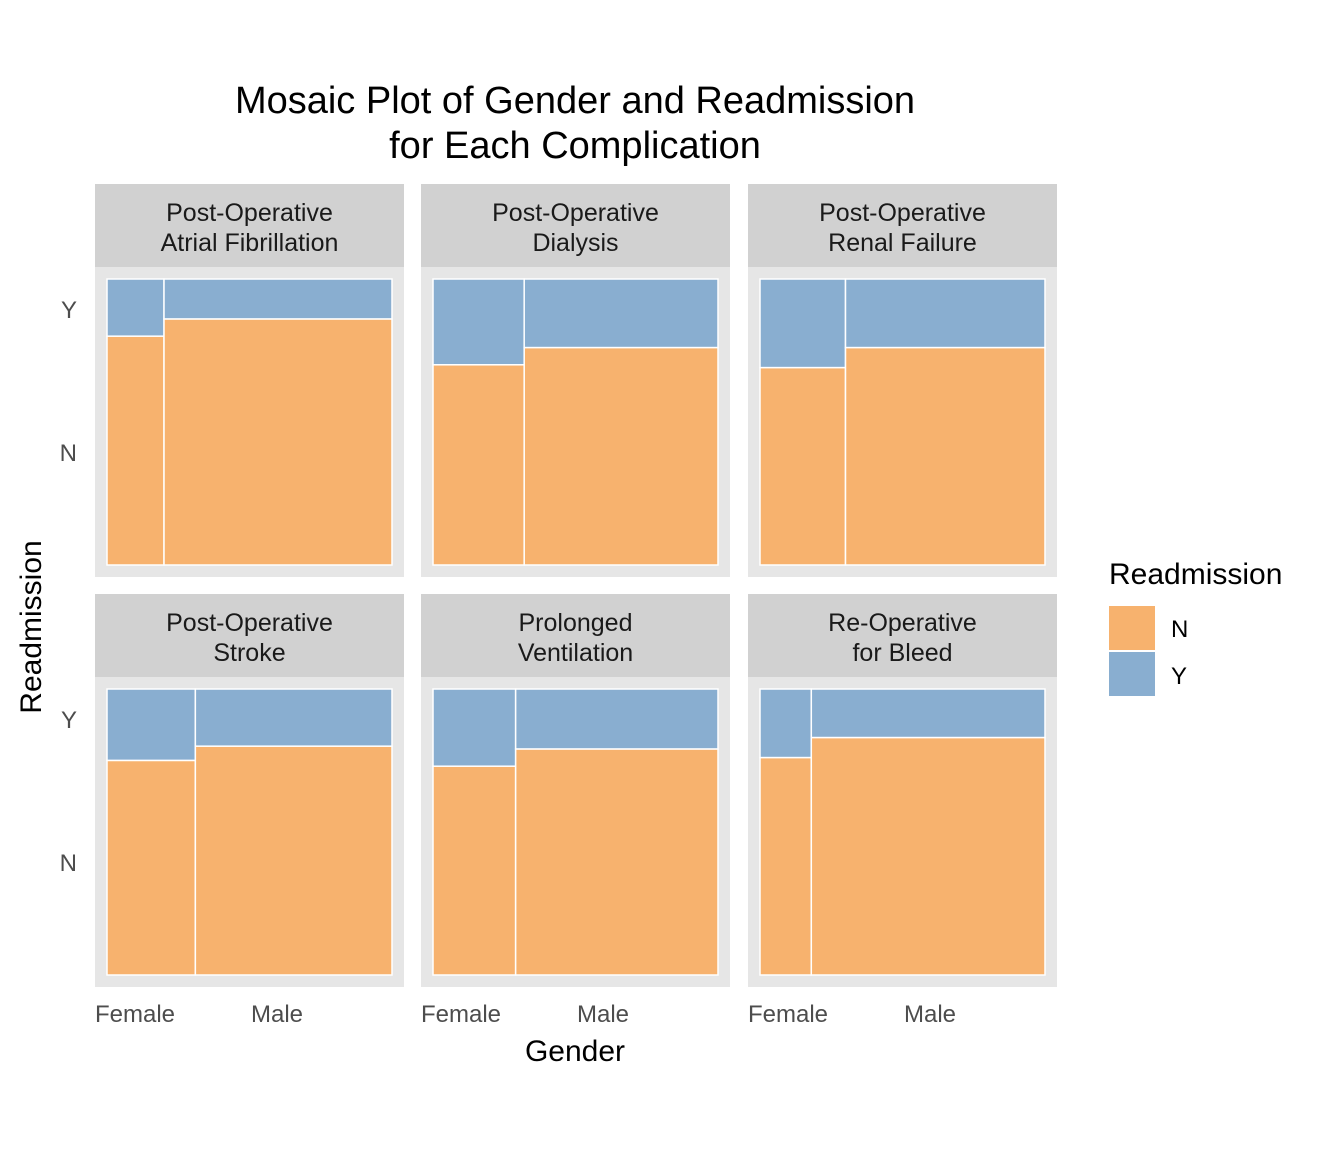 The image size is (1344, 1152). Describe the element at coordinates (31, 626) in the screenshot. I see `y-axis-title: Readmission` at that location.